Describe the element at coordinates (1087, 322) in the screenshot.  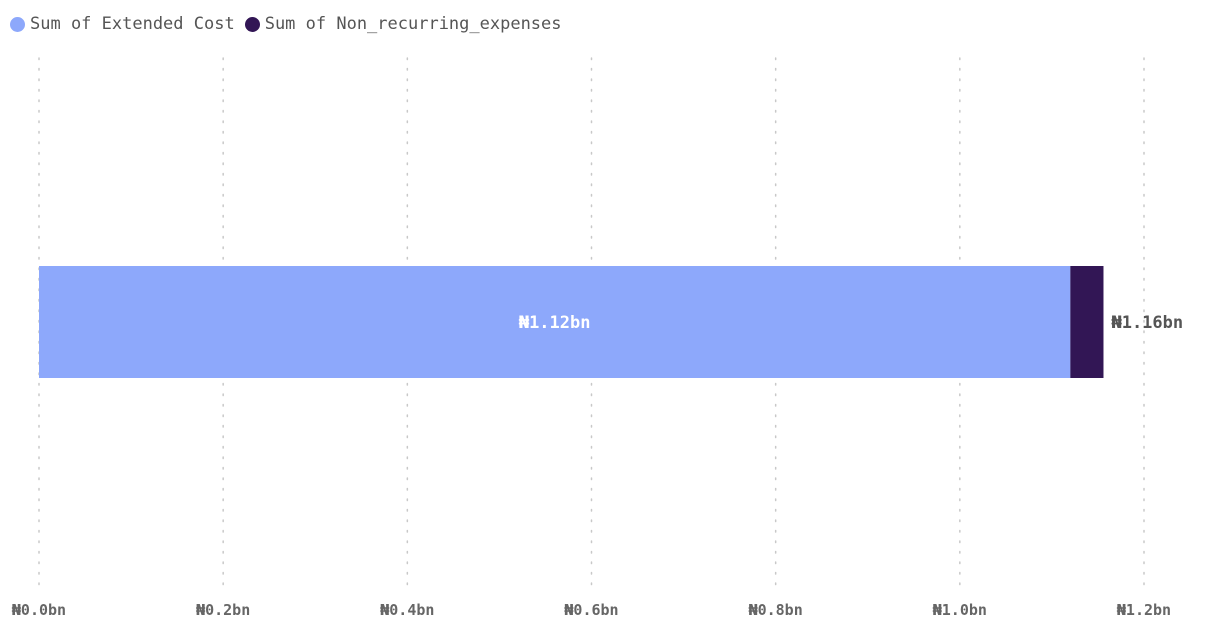
I see `bar-segment-non-recurring-expenses` at that location.